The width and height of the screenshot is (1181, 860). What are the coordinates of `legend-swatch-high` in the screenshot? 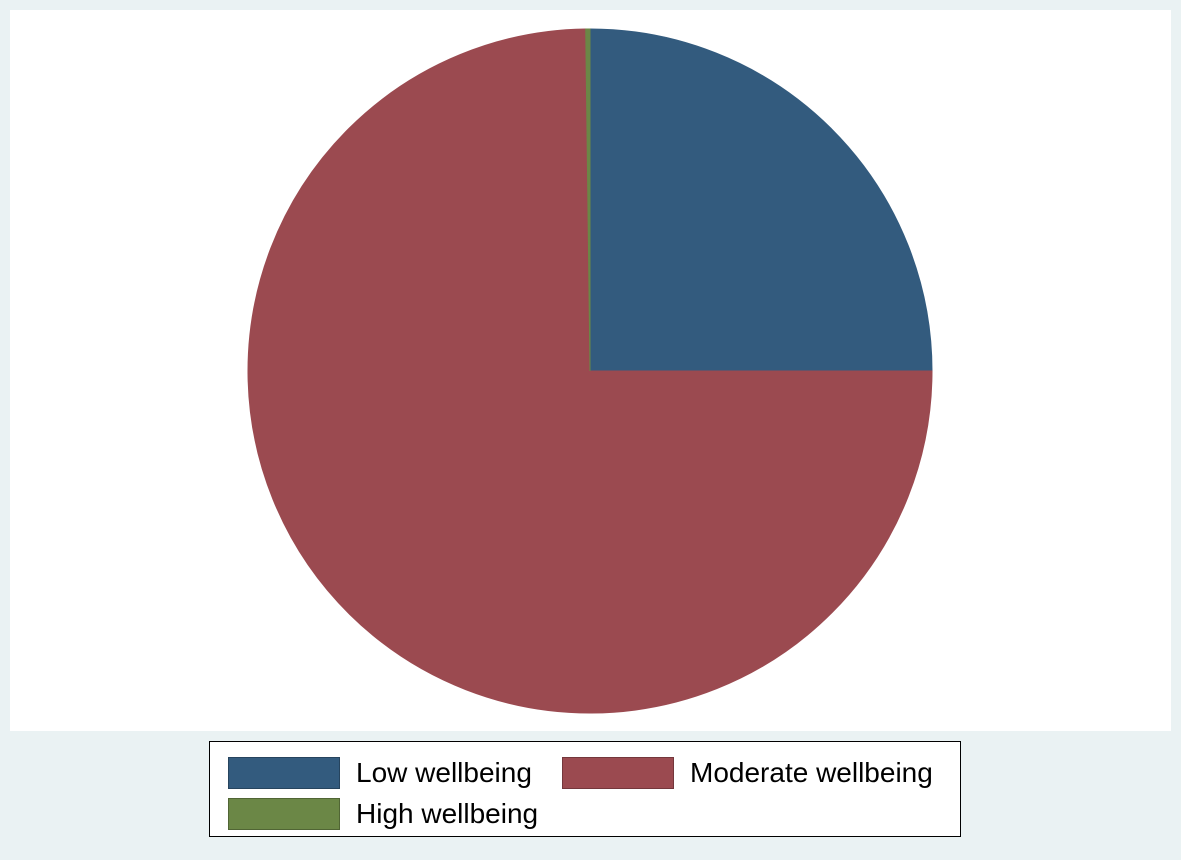 It's located at (284, 814).